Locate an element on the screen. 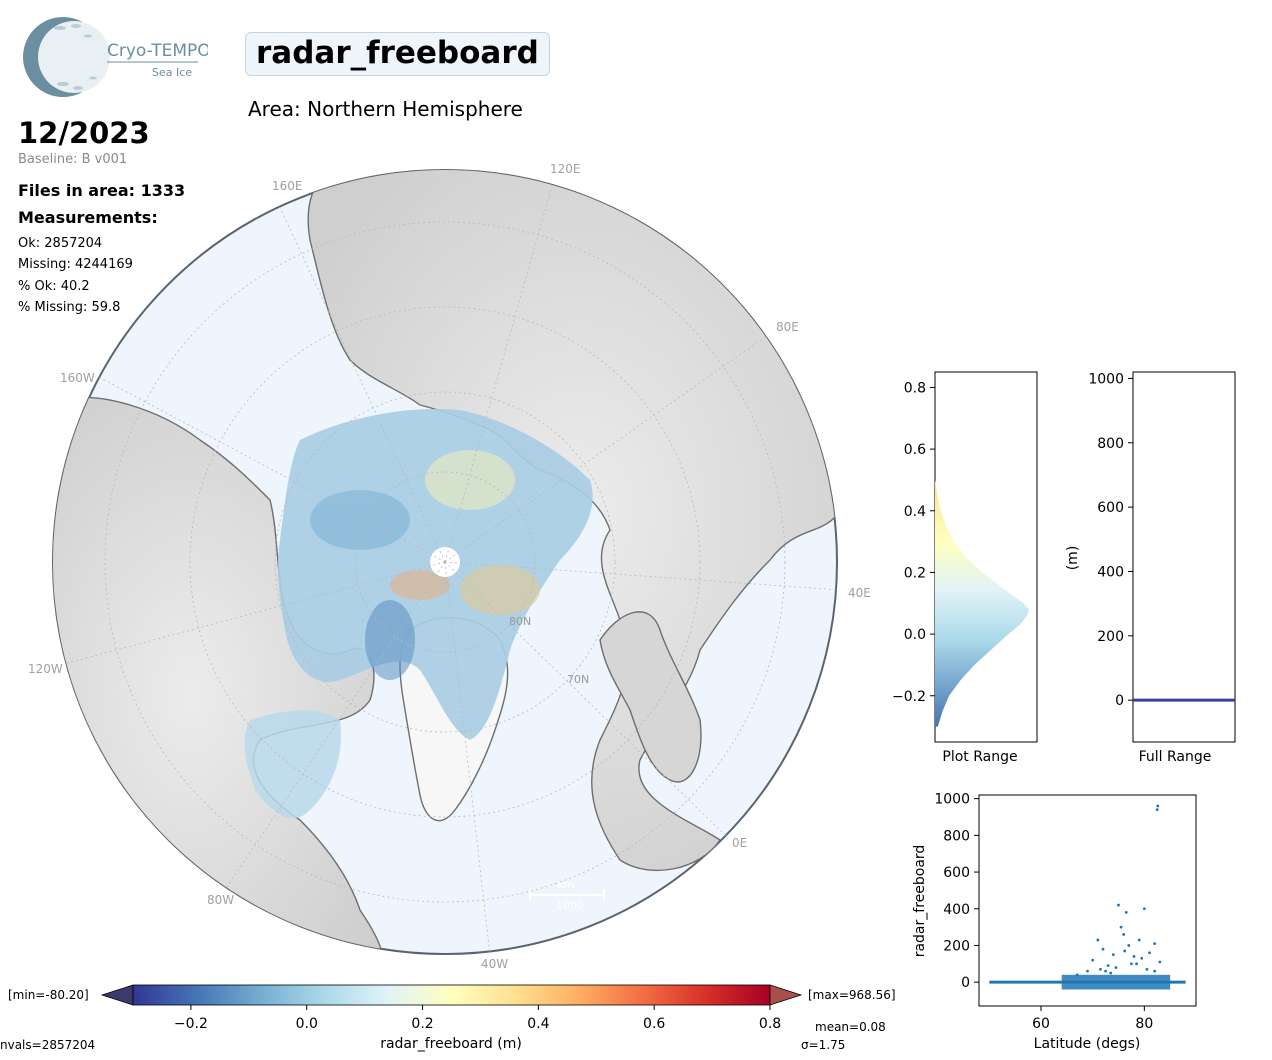 The height and width of the screenshot is (1060, 1272). scatter-y-tick-label: 600 is located at coordinates (956, 873).